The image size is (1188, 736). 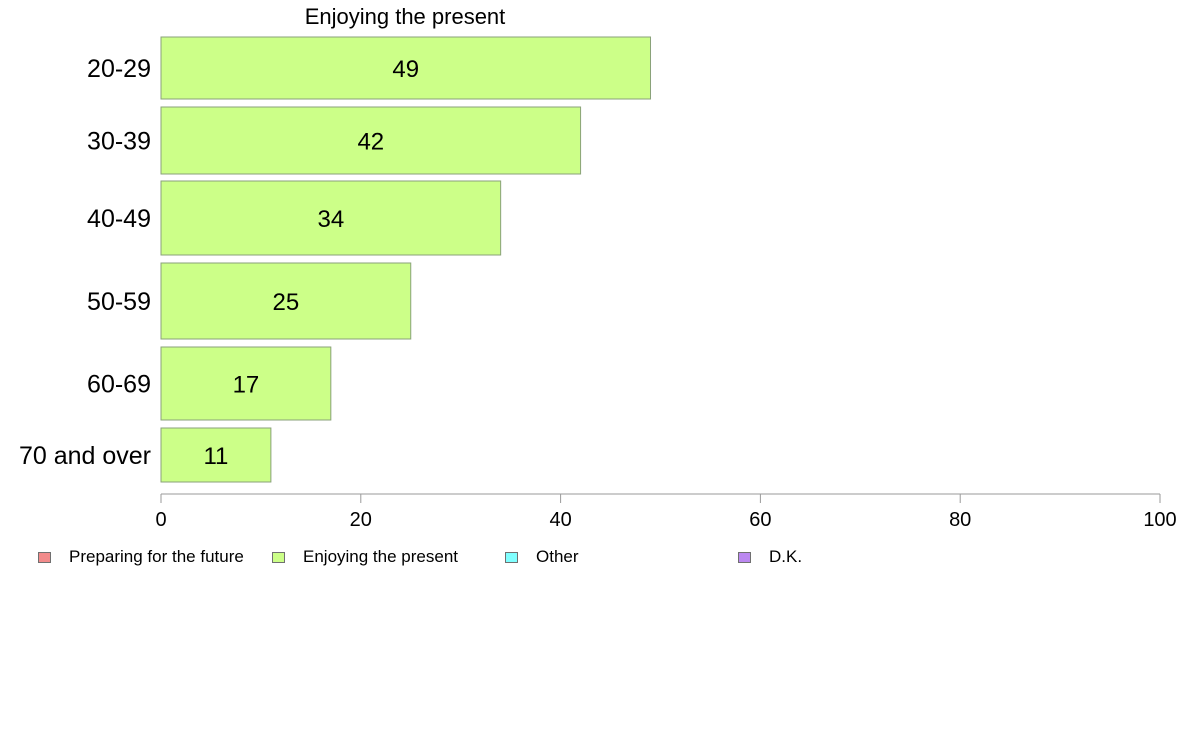 I want to click on data-label: 17, so click(x=246, y=385).